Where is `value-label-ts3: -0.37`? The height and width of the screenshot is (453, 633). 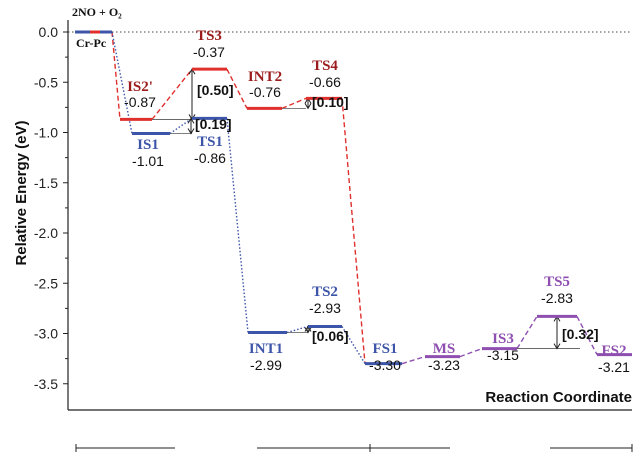
value-label-ts3: -0.37 is located at coordinates (209, 52).